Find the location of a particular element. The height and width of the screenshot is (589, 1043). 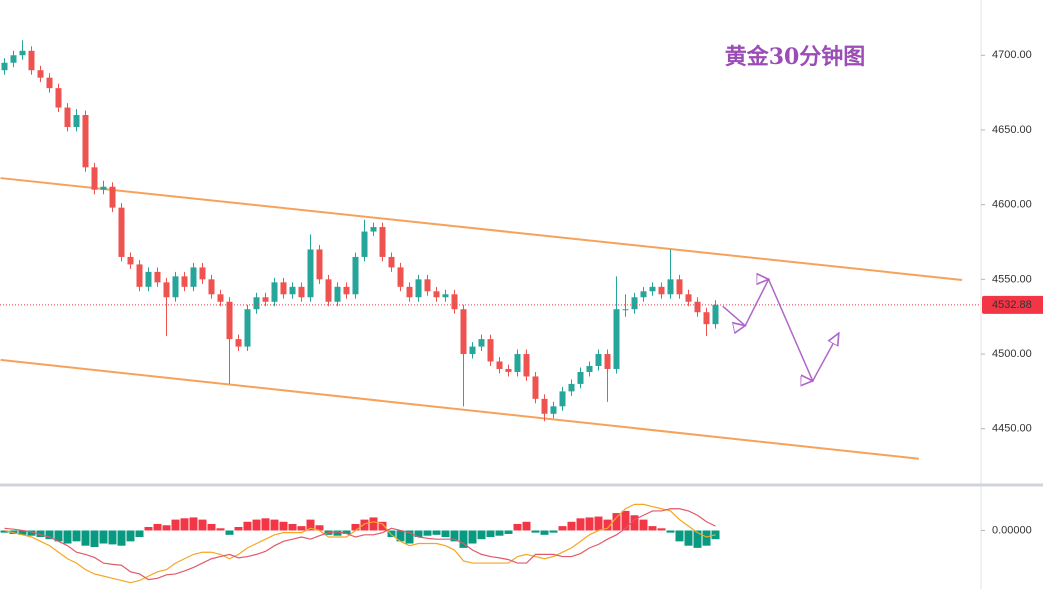

last-price-label: 4532.88 is located at coordinates (1012, 305).